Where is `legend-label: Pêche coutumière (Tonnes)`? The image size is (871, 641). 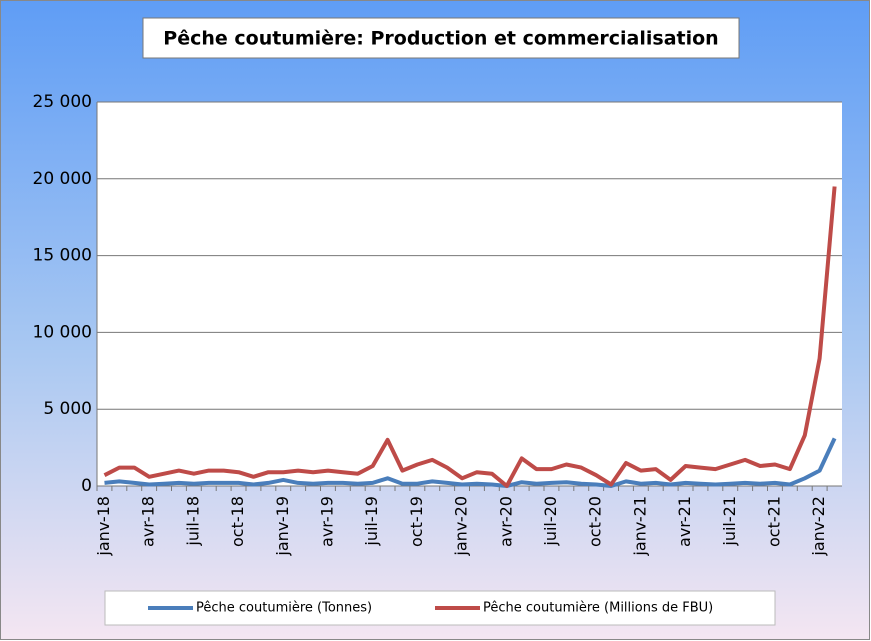
legend-label: Pêche coutumière (Tonnes) is located at coordinates (284, 608).